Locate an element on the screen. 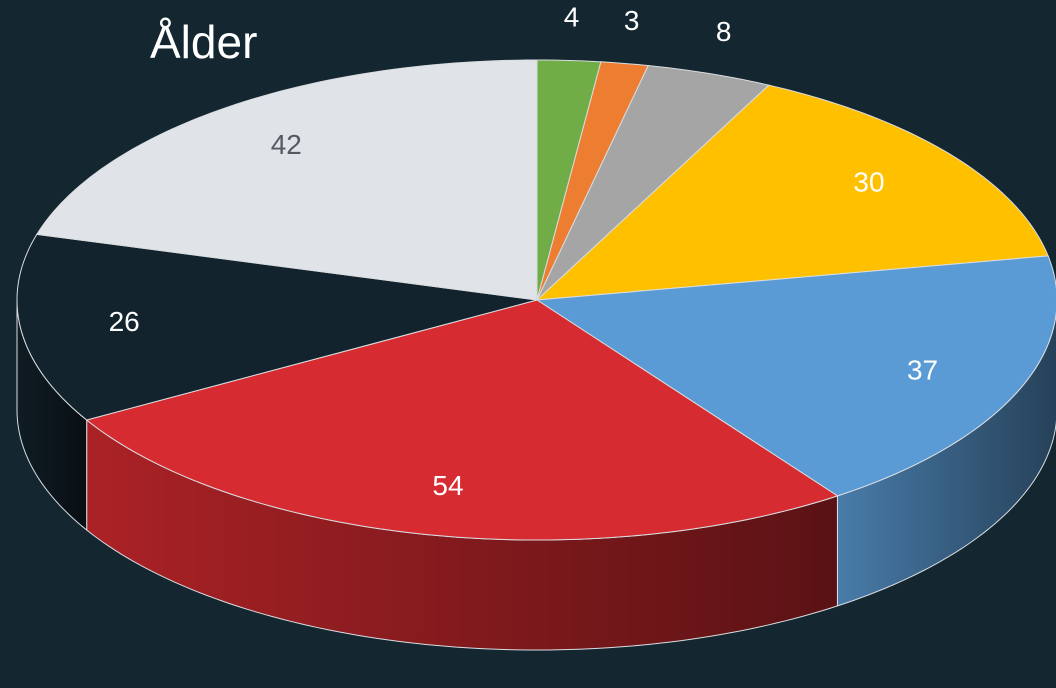  data-label: 54 is located at coordinates (447, 485).